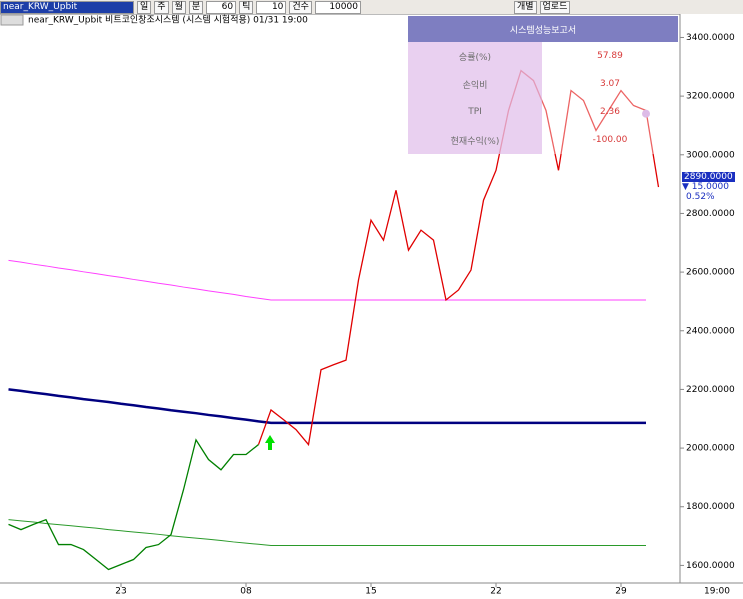 The image size is (743, 599). What do you see at coordinates (161, 7) in the screenshot?
I see `period-button: 주` at bounding box center [161, 7].